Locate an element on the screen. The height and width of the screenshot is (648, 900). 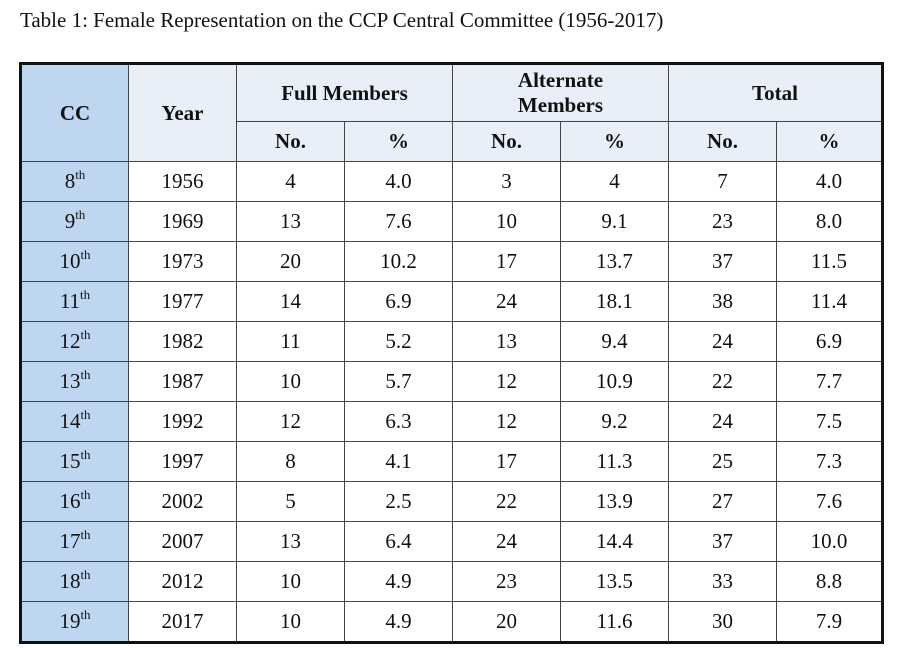
cc-number: 16 is located at coordinates (70, 501).